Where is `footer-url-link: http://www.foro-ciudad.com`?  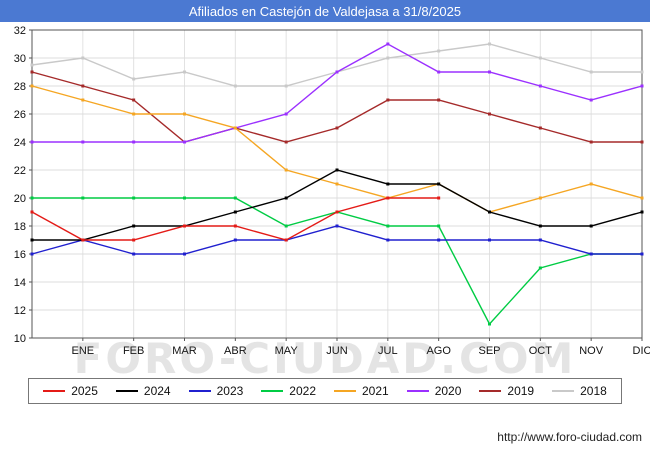
footer-url-link: http://www.foro-ciudad.com is located at coordinates (569, 437).